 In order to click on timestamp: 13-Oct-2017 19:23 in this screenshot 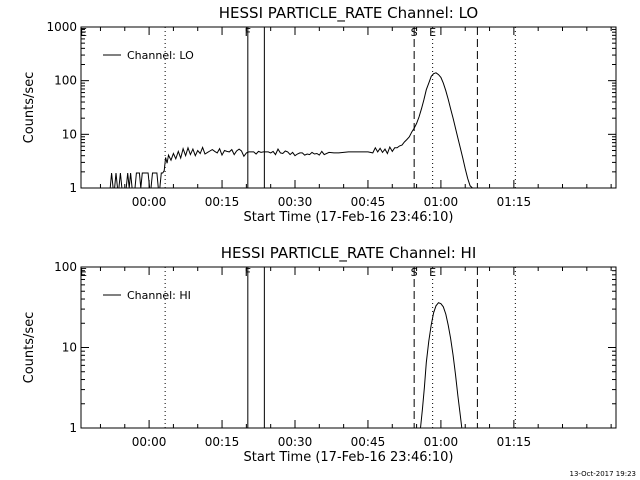, I will do `click(603, 474)`.